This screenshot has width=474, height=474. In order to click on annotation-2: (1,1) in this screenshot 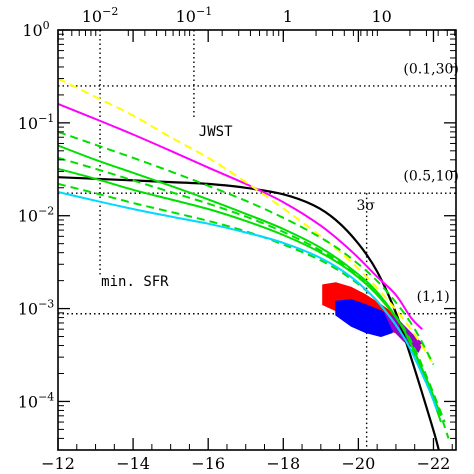, I will do `click(433, 297)`.